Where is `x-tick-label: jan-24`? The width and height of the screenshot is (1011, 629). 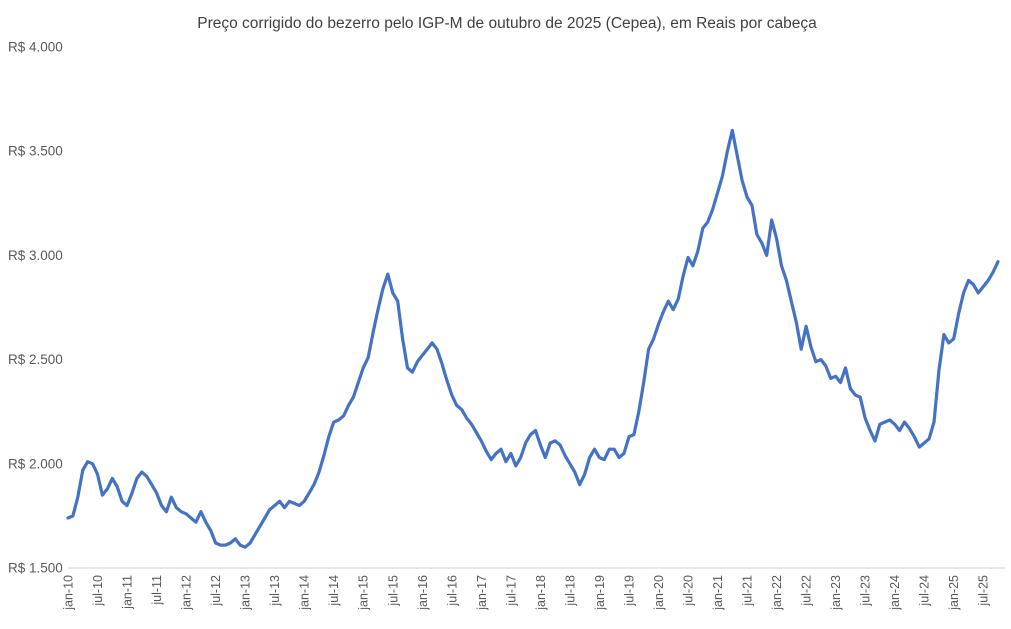 x-tick-label: jan-24 is located at coordinates (895, 593).